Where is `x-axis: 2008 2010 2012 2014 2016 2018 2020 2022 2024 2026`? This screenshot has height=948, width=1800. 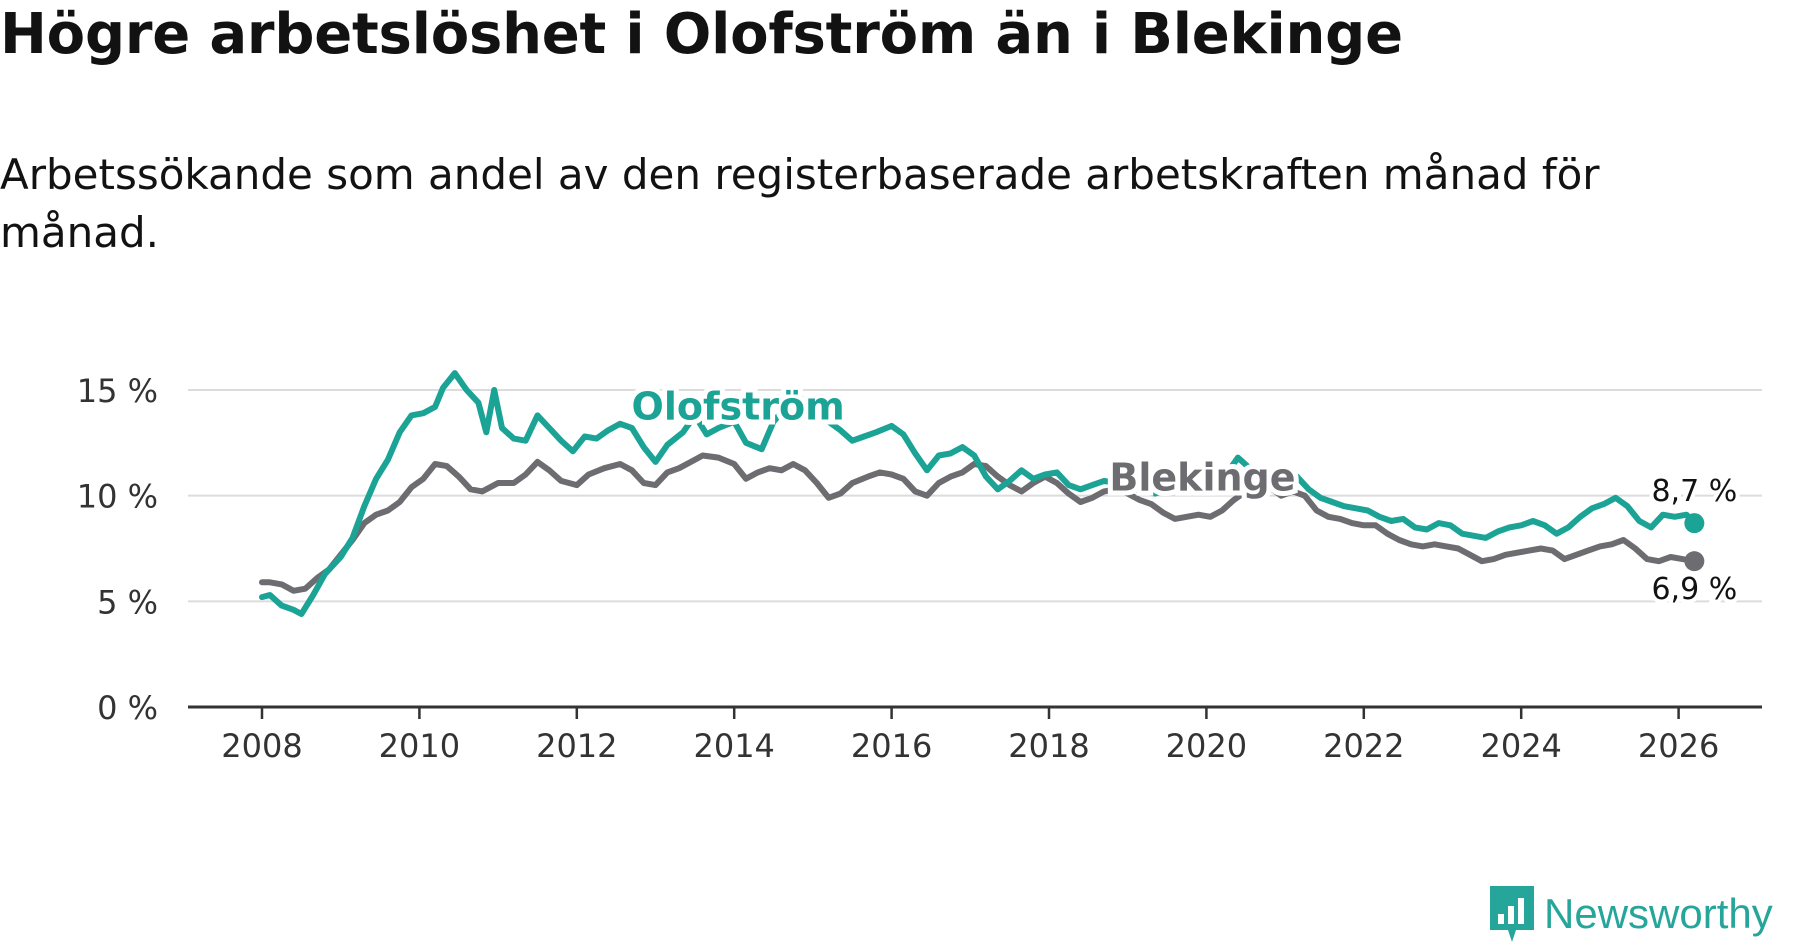 x-axis: 2008 2010 2012 2014 2016 2018 2020 2022 2024 2026 is located at coordinates (975, 735).